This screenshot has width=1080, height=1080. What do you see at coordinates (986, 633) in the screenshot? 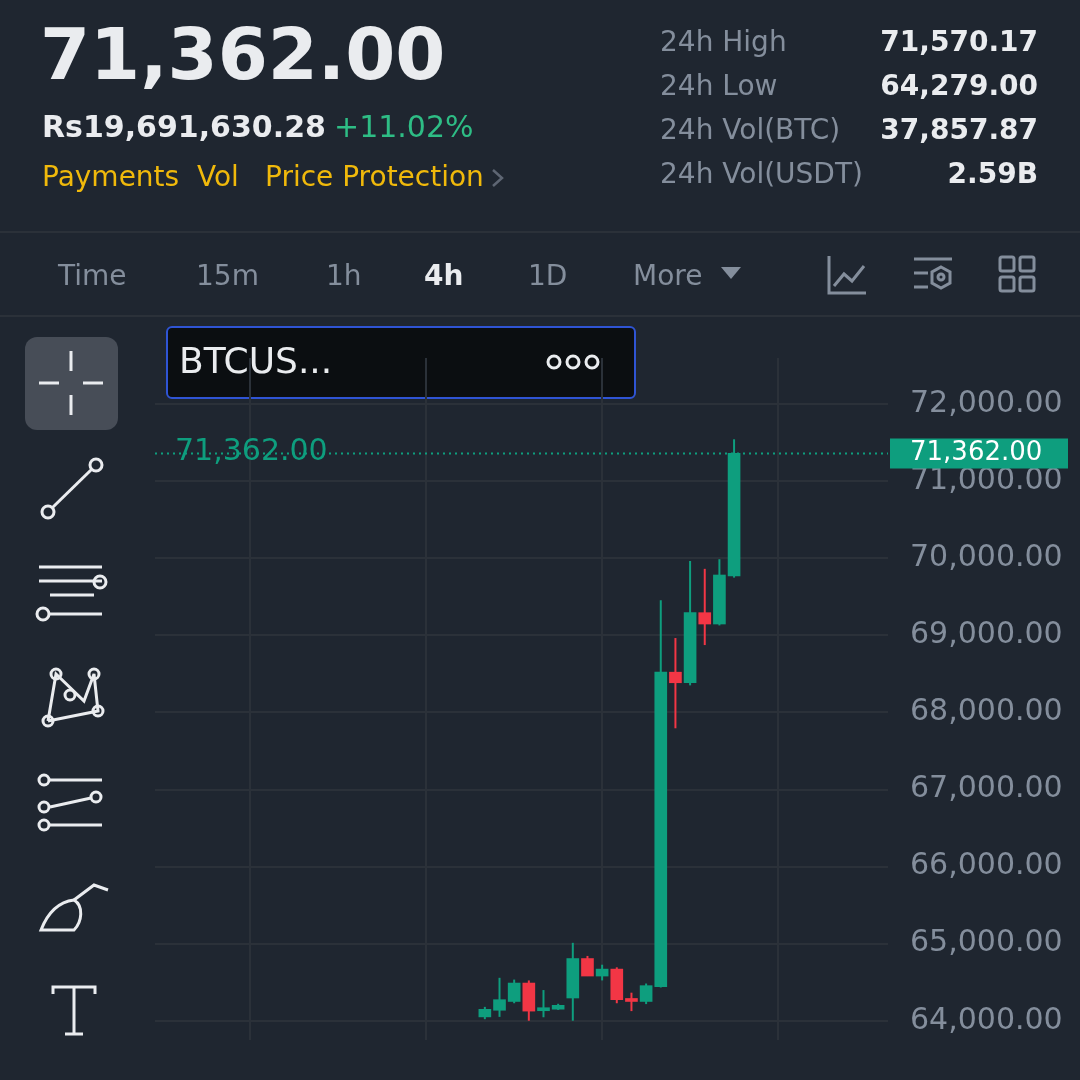
I see `y-tick-label: 69,000.00` at bounding box center [986, 633].